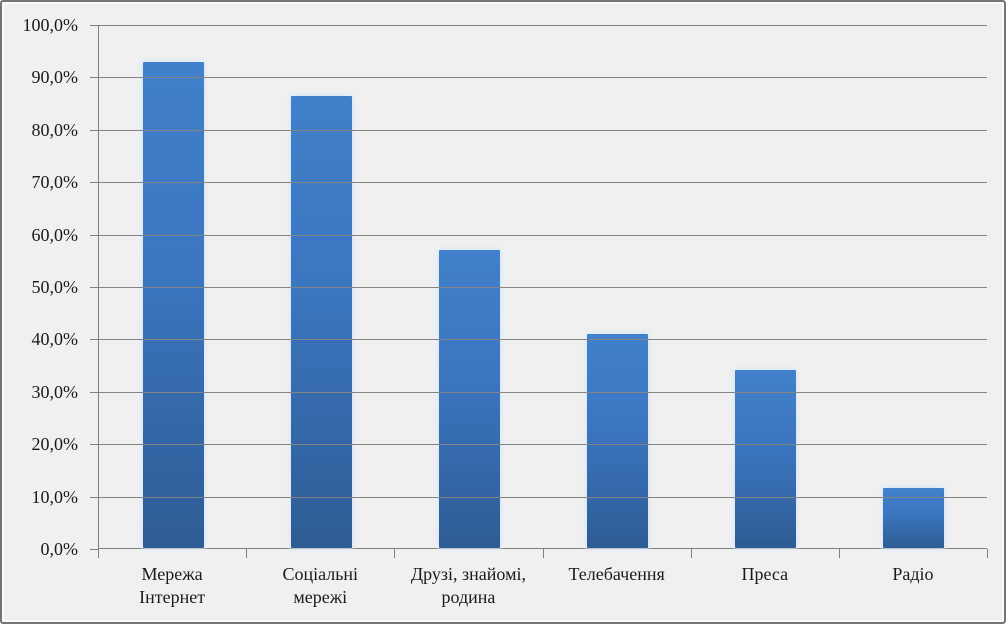  Describe the element at coordinates (913, 574) in the screenshot. I see `x-axis-category-label: Радіо` at that location.